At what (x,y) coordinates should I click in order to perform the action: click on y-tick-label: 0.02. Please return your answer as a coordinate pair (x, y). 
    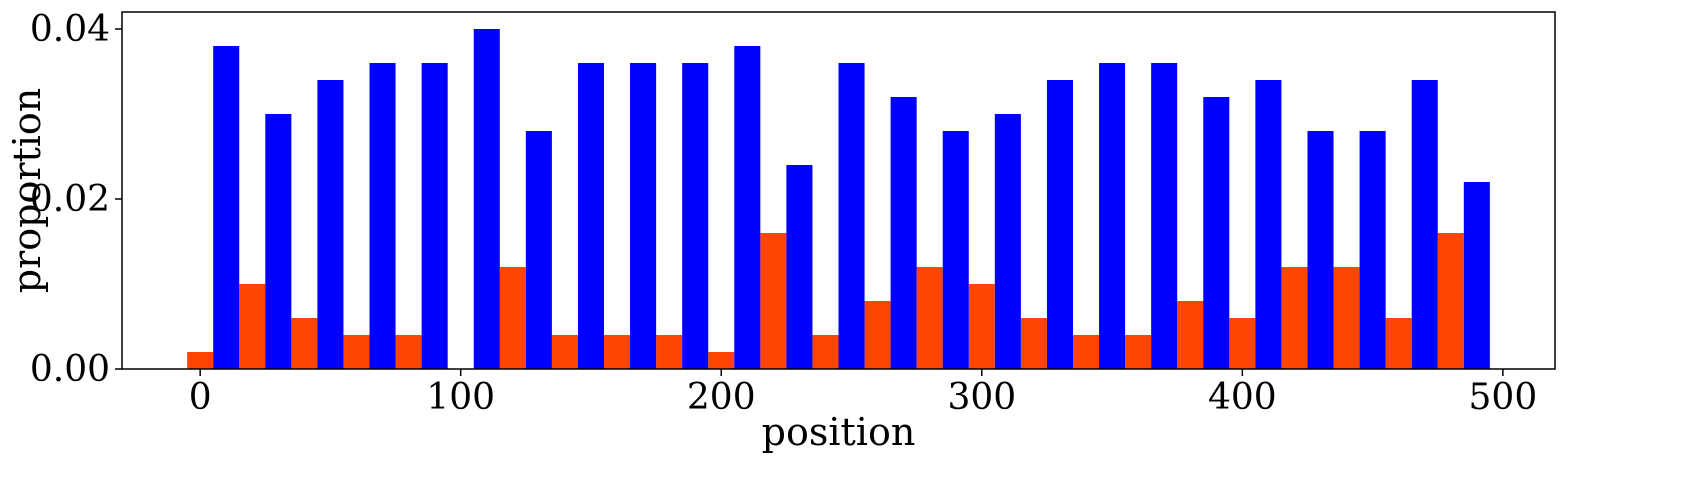
    Looking at the image, I should click on (70, 199).